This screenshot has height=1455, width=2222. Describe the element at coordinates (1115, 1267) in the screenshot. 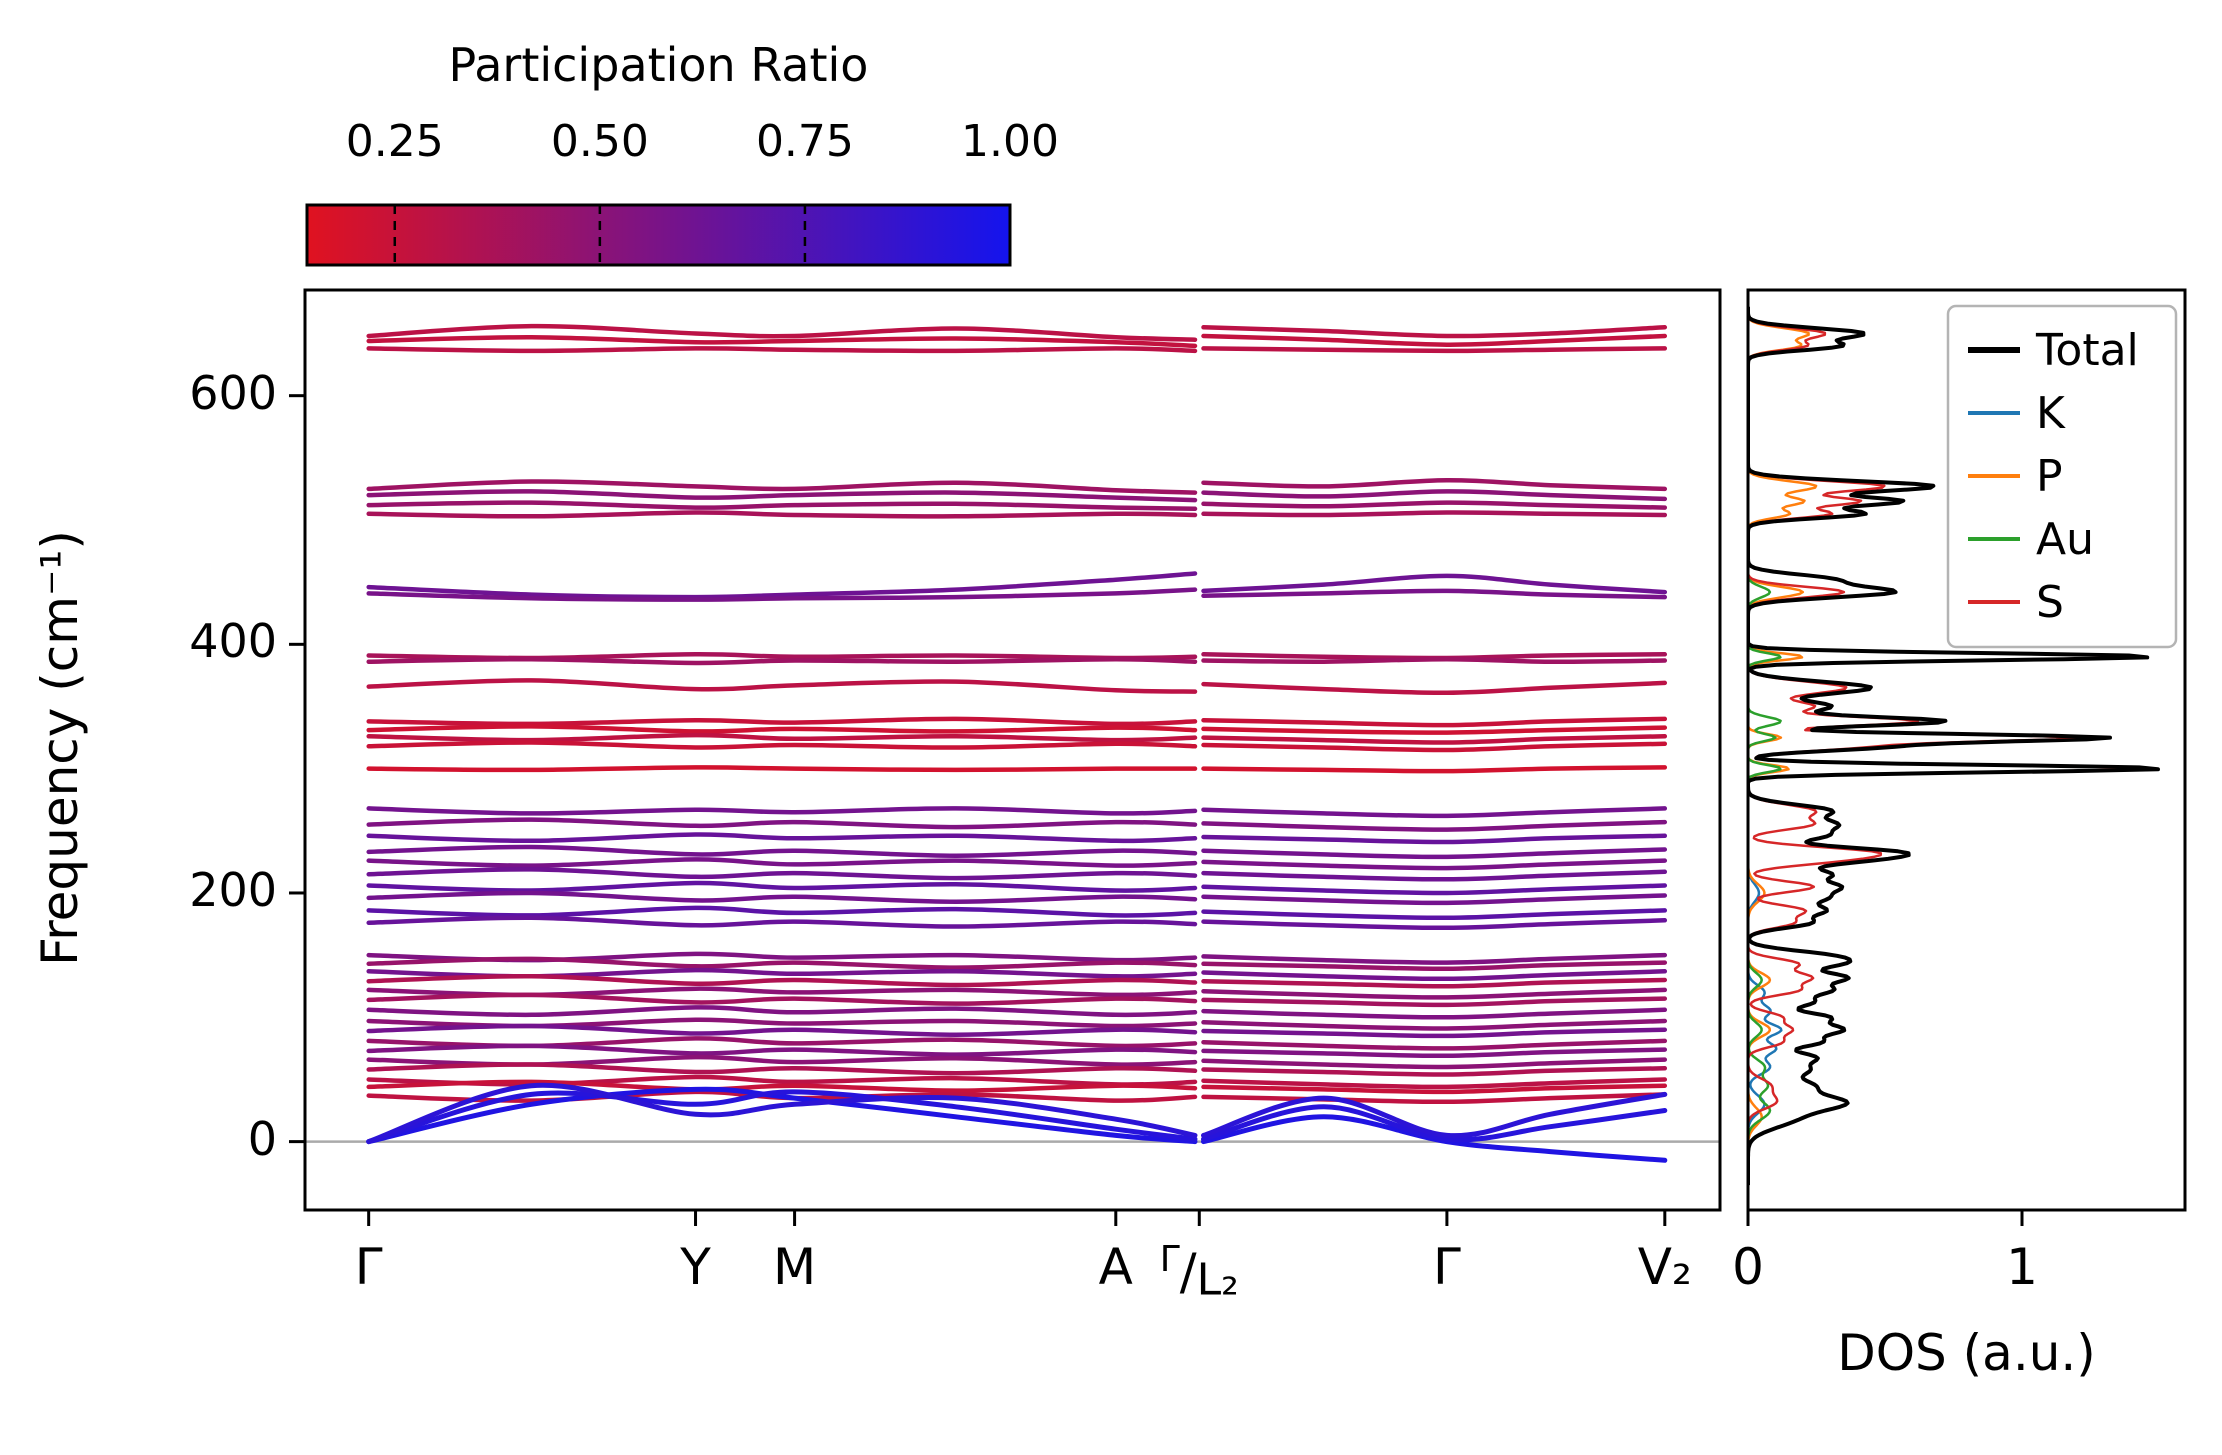

I see `kpoint-label: A` at that location.